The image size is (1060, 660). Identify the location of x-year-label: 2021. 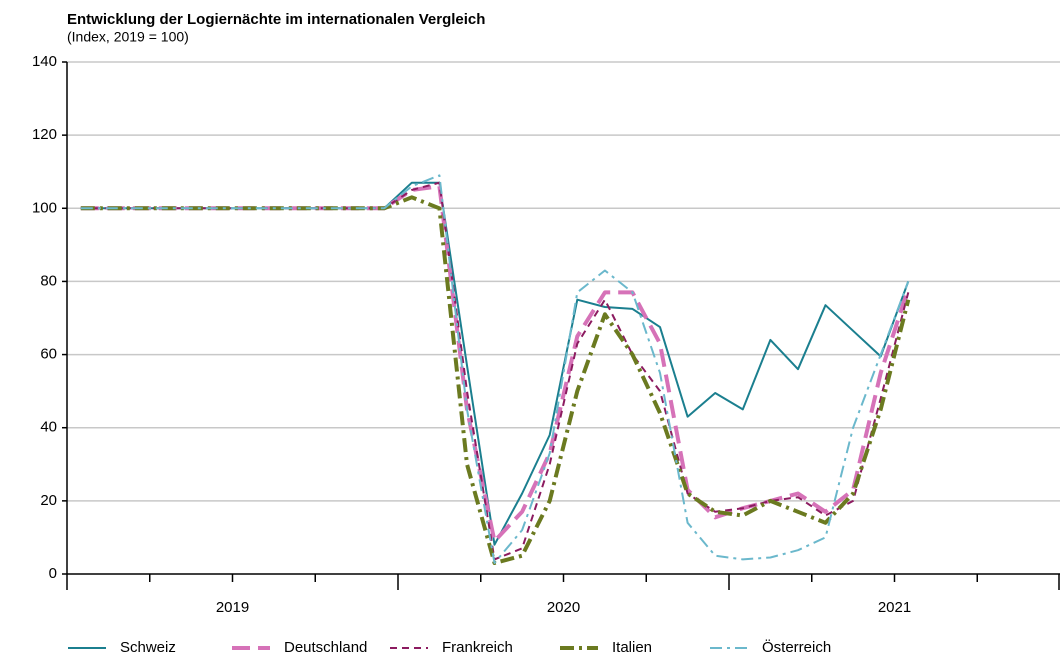
(894, 607).